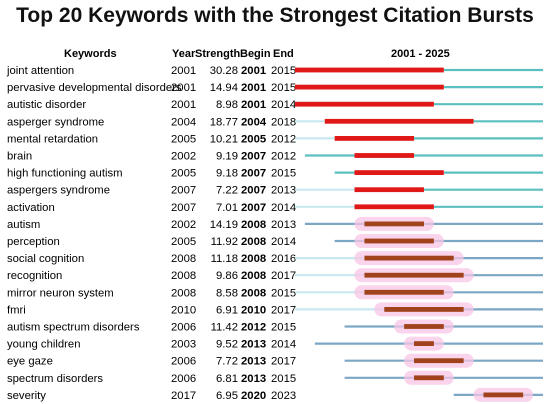 The width and height of the screenshot is (550, 404). Describe the element at coordinates (184, 54) in the screenshot. I see `header-year: Year` at that location.